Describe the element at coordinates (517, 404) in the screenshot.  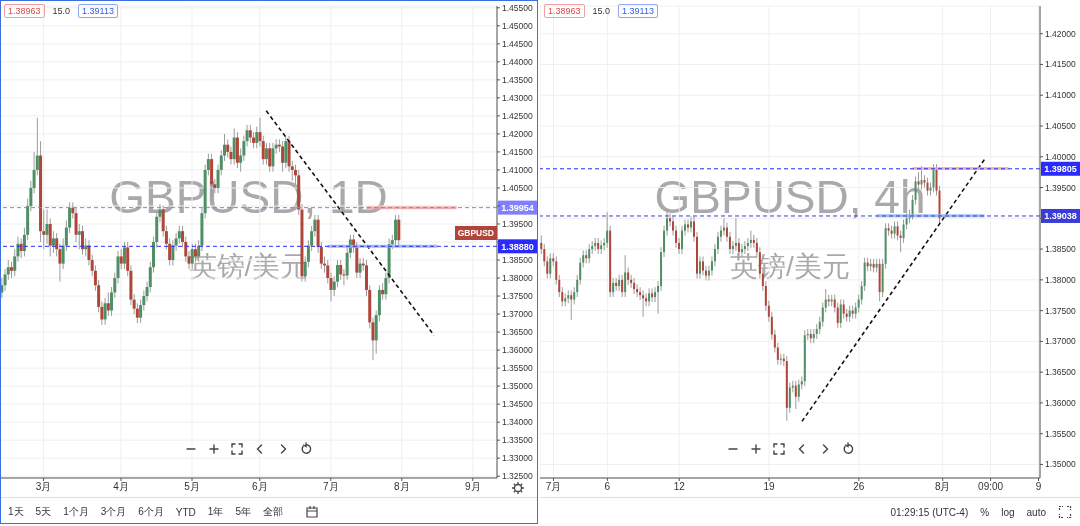
I see `y-tick-label: 1.34500` at that location.